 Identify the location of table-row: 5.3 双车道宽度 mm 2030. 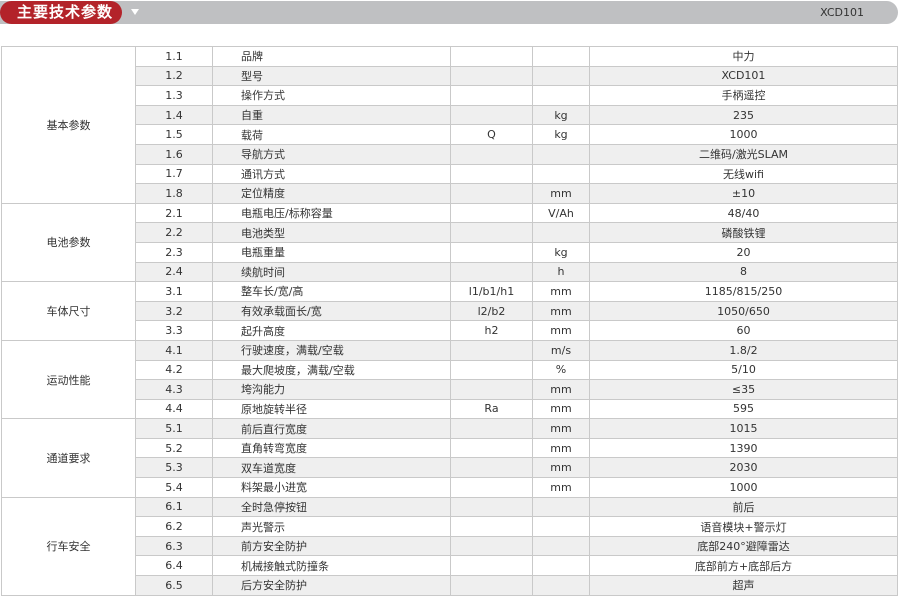
(450, 468).